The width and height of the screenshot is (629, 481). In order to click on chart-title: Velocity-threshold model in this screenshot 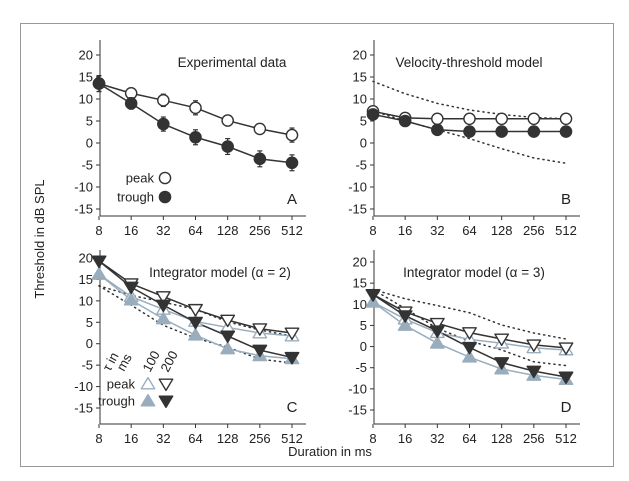, I will do `click(468, 62)`.